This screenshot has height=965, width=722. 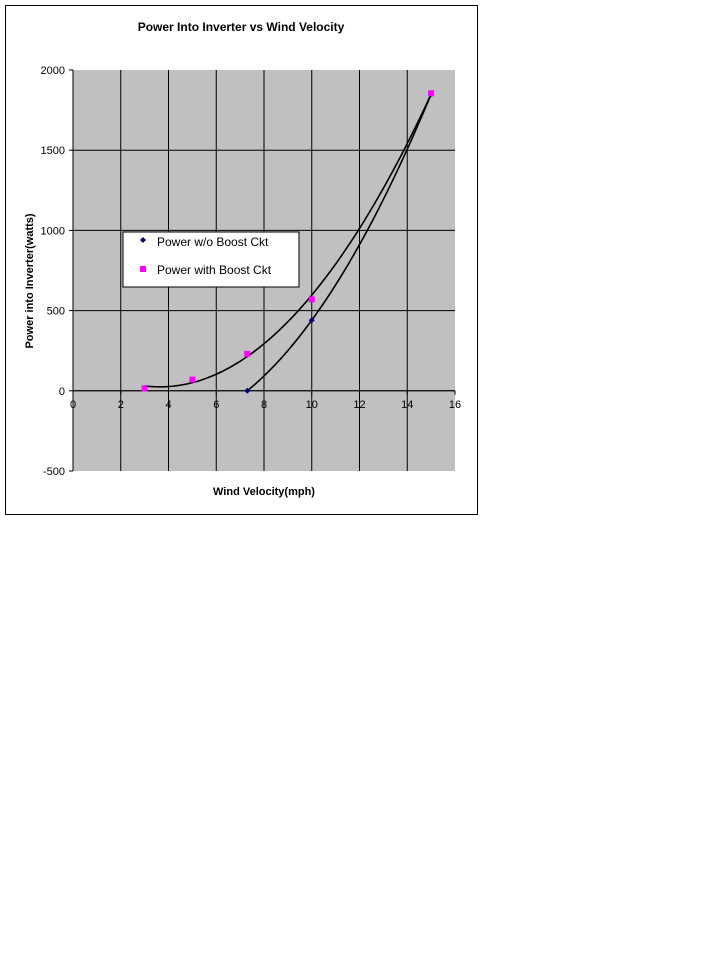 What do you see at coordinates (121, 405) in the screenshot?
I see `x-tick-label: 2` at bounding box center [121, 405].